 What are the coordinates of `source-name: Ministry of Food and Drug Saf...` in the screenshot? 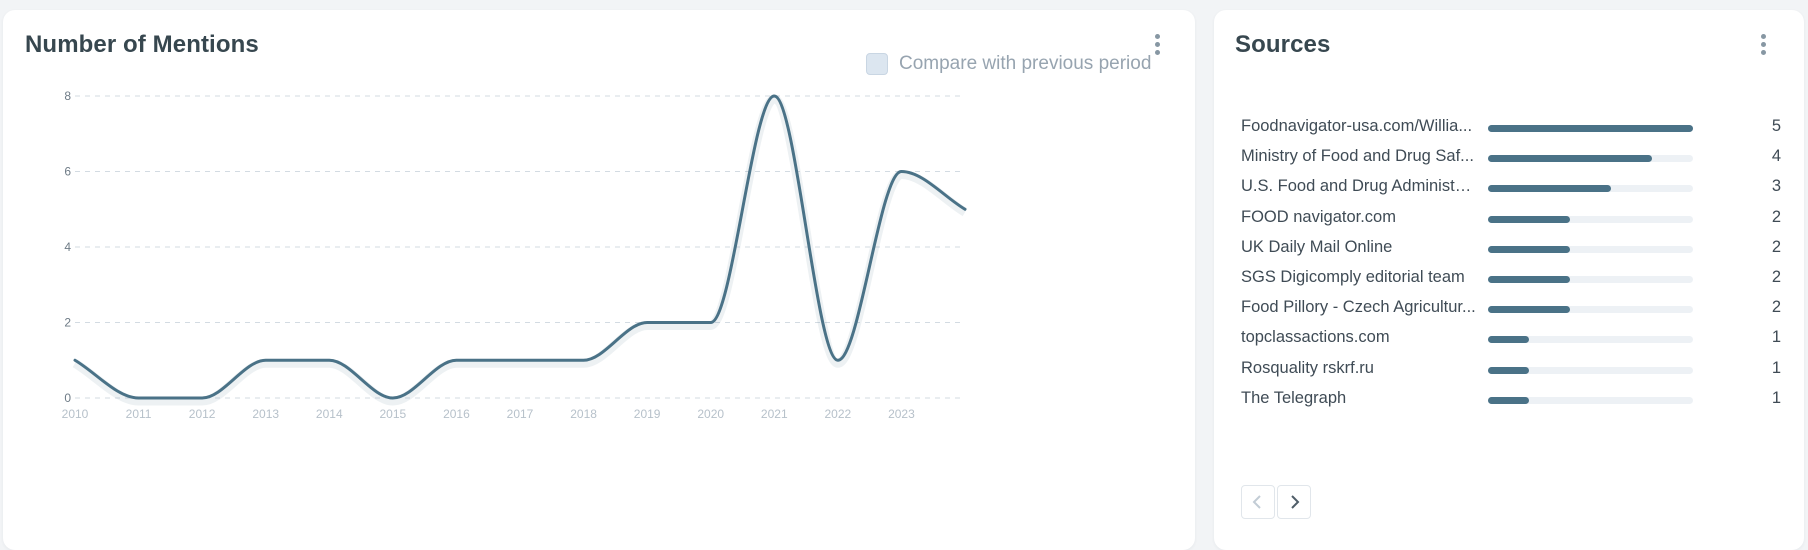 It's located at (1357, 156).